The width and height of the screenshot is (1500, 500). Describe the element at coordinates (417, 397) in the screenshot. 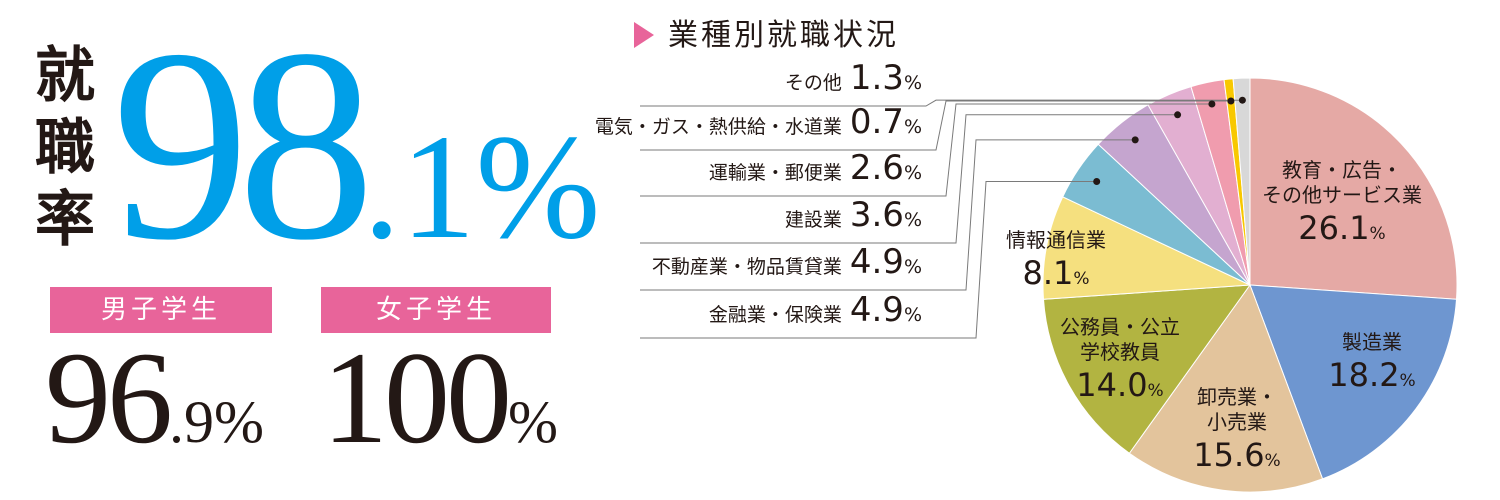

I see `female-rate-integer: 100` at that location.